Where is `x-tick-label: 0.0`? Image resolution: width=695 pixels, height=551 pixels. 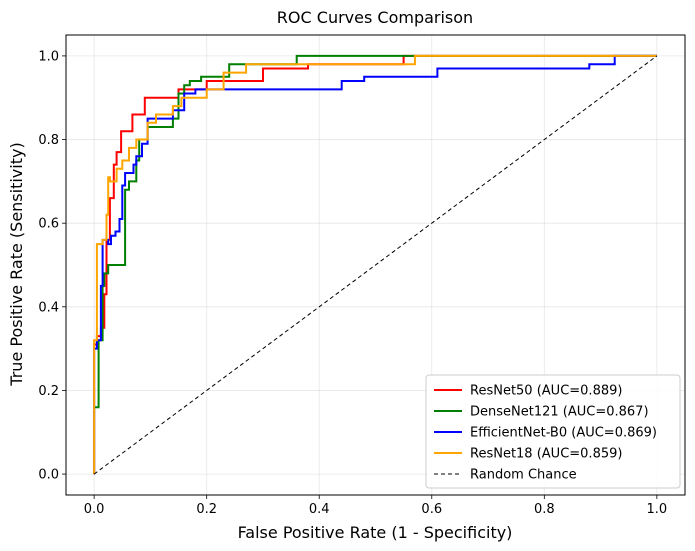 x-tick-label: 0.0 is located at coordinates (94, 509).